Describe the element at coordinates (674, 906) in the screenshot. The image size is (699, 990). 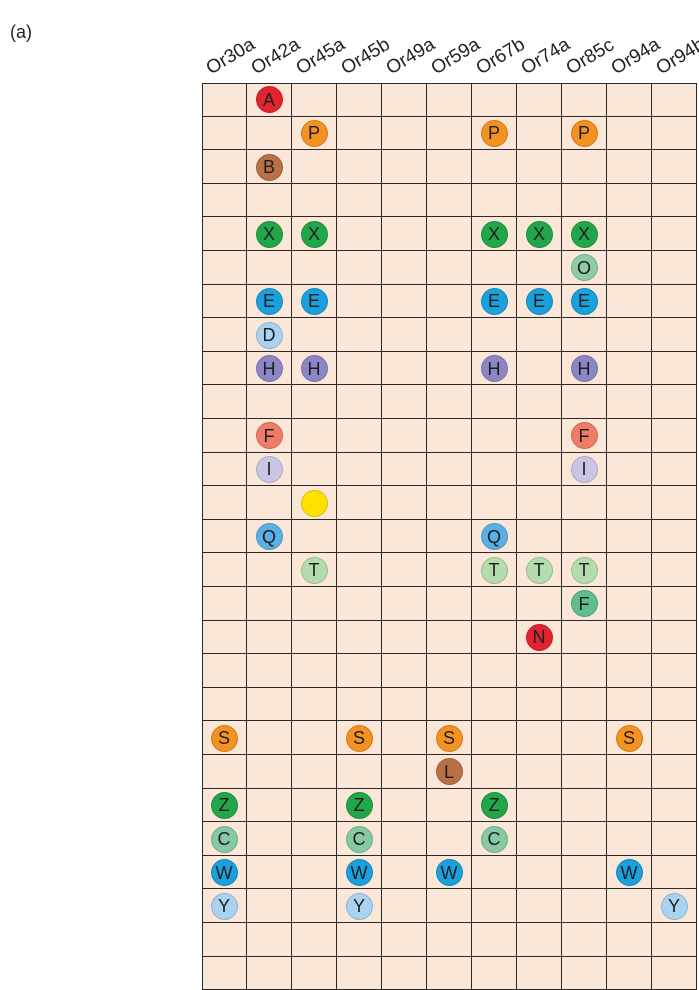
I see `response-marker: Y` at that location.